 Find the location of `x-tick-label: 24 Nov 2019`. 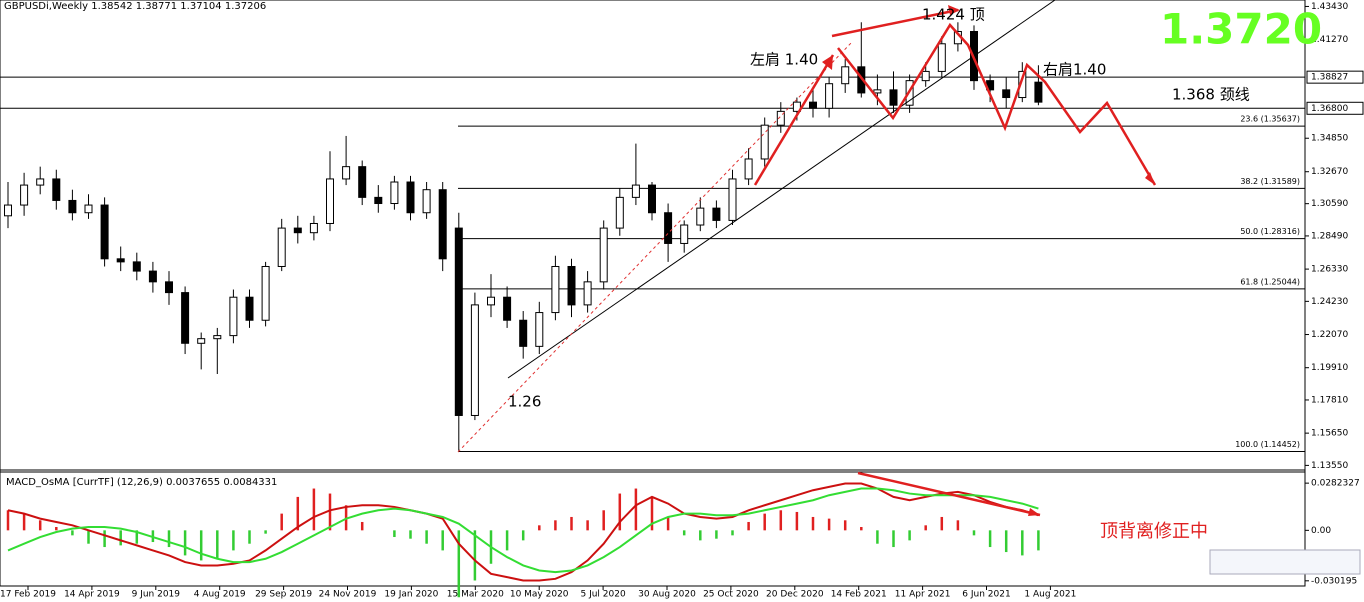

x-tick-label: 24 Nov 2019 is located at coordinates (348, 595).